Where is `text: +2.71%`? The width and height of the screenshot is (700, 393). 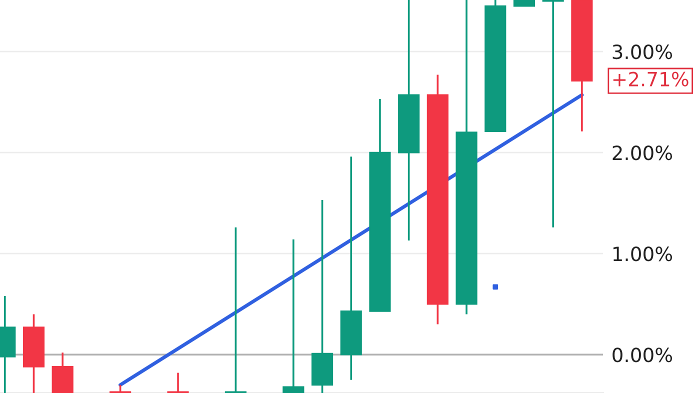 text: +2.71% is located at coordinates (650, 79).